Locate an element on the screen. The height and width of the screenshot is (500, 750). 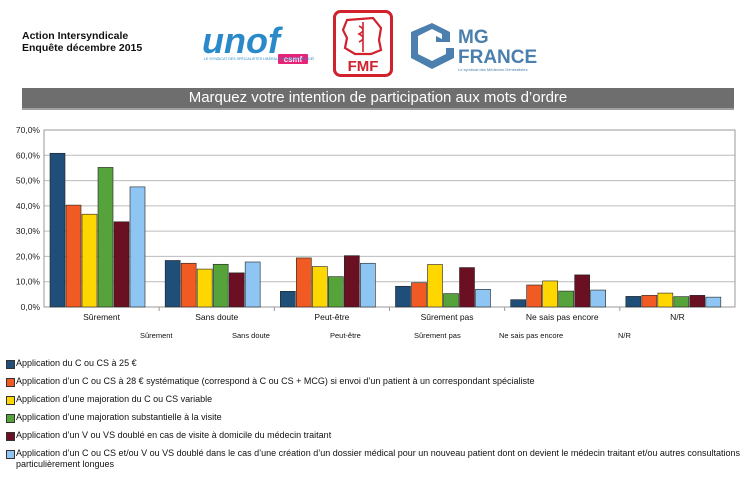
mg-shield-icon is located at coordinates (432, 46).